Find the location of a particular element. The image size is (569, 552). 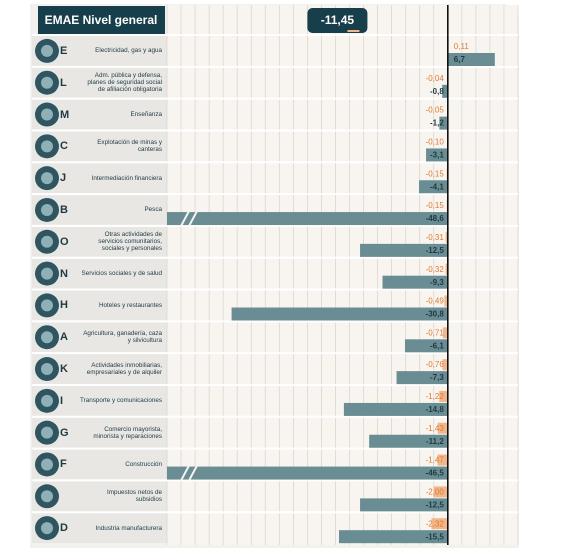

chart-title: EMAE Nivel general is located at coordinates (101, 20).